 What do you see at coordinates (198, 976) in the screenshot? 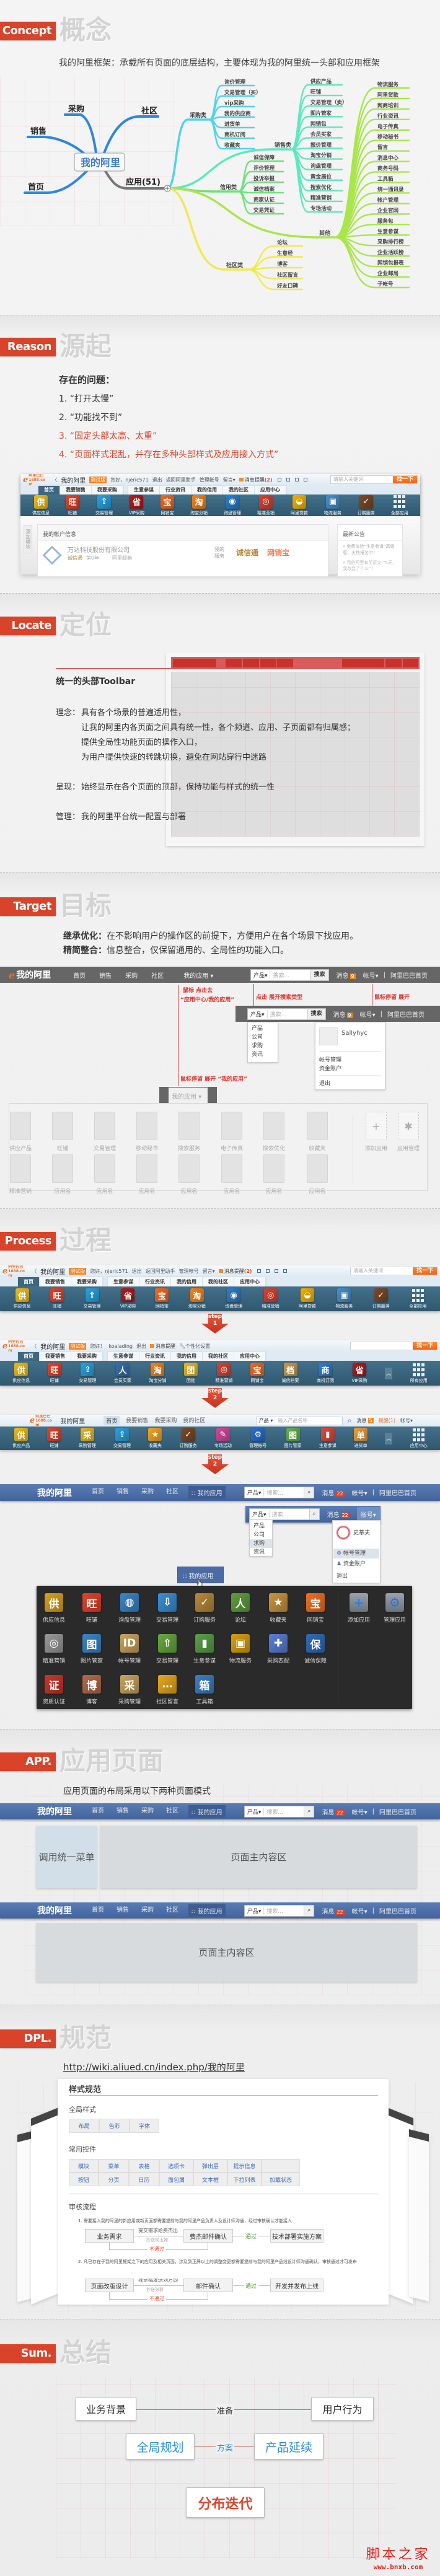
I see `my-apps-menu: 我的应用 ▾` at bounding box center [198, 976].